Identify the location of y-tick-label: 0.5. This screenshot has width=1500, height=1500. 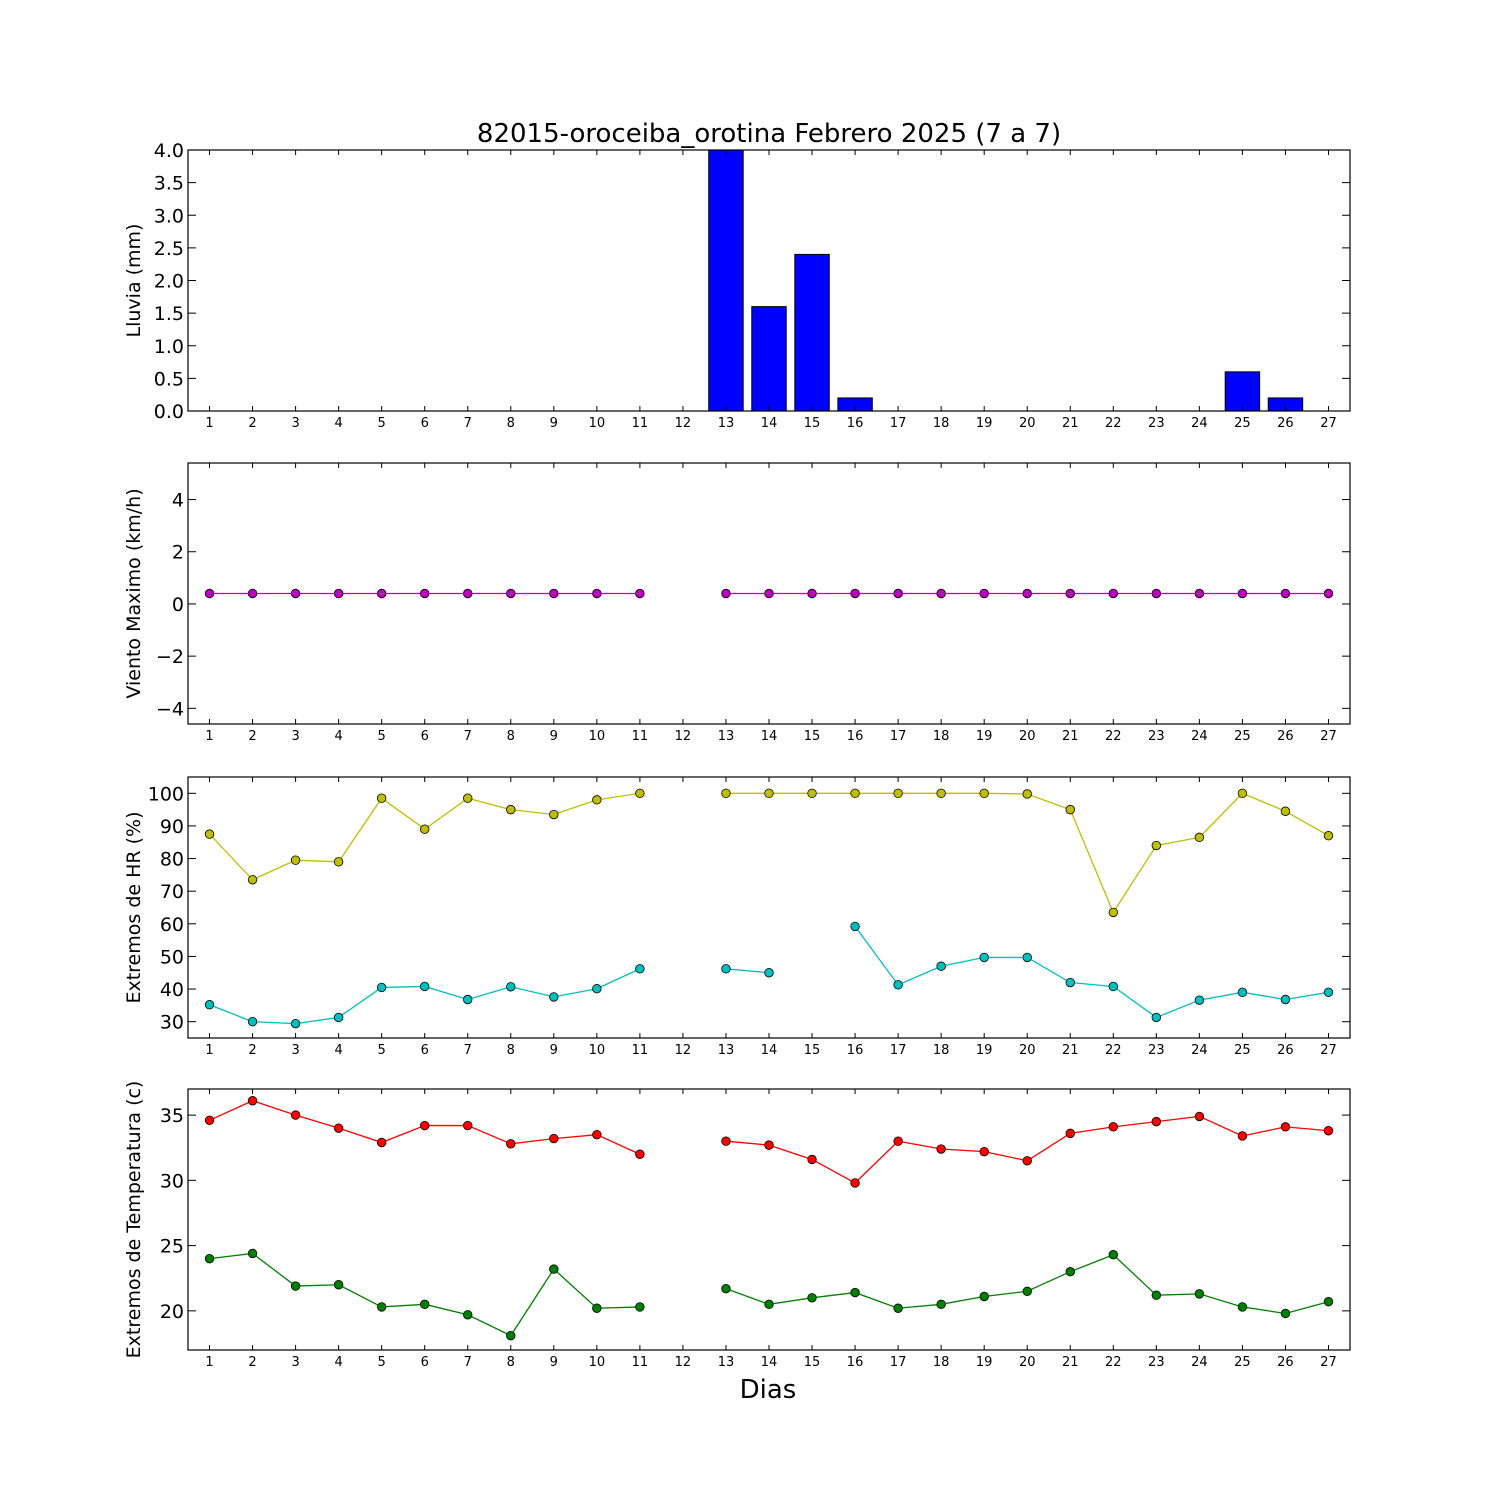
(169, 379).